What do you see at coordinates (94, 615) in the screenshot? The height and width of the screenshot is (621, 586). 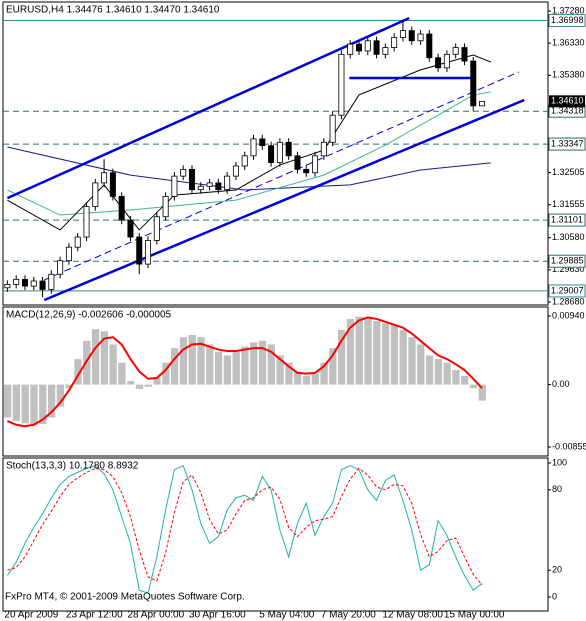 I see `x-tick-label: 23 Apr 12:00` at bounding box center [94, 615].